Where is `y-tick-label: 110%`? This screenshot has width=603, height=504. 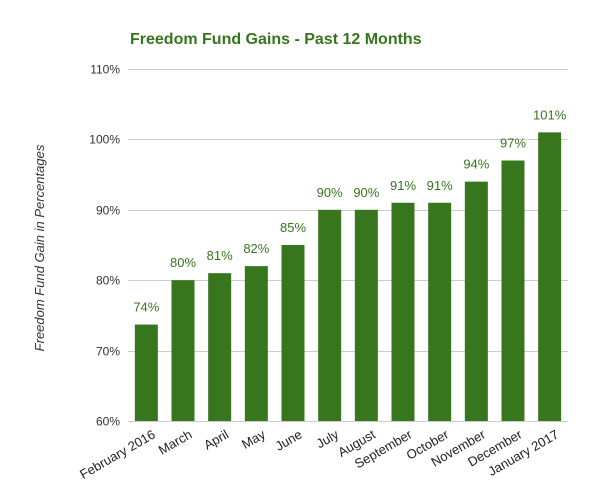
y-tick-label: 110% is located at coordinates (105, 70).